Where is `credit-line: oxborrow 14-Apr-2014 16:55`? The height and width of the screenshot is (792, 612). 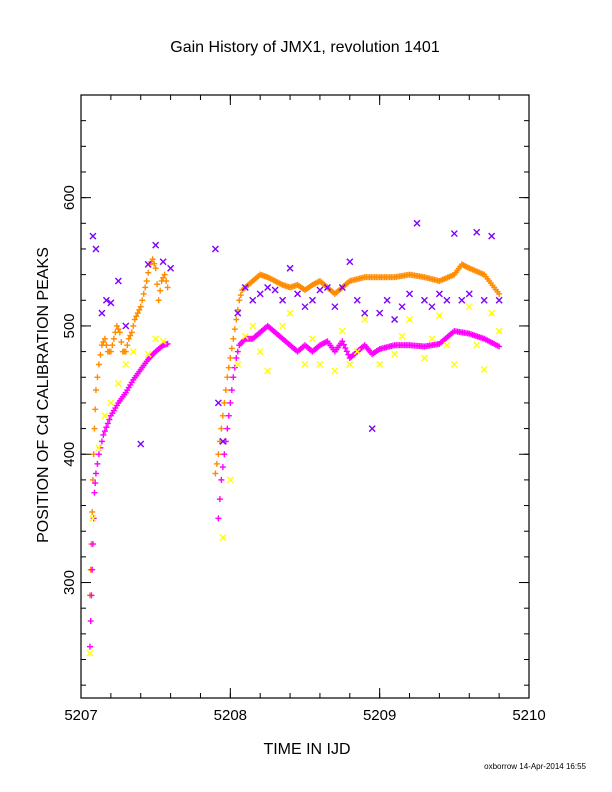 credit-line: oxborrow 14-Apr-2014 16:55 is located at coordinates (535, 766).